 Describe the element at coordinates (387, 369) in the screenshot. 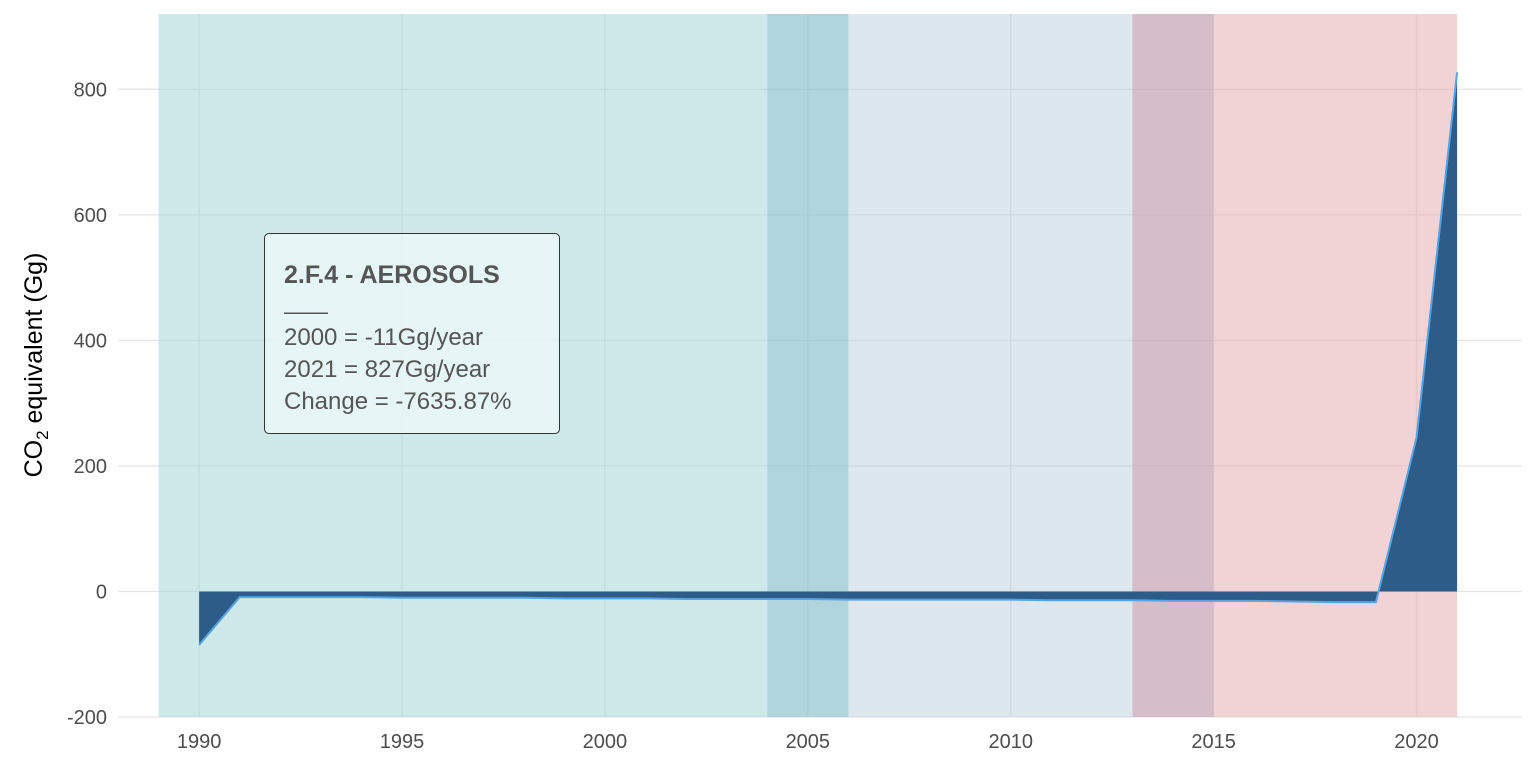

I see `annotation-line-2021: 2021 = 827Gg/year` at that location.